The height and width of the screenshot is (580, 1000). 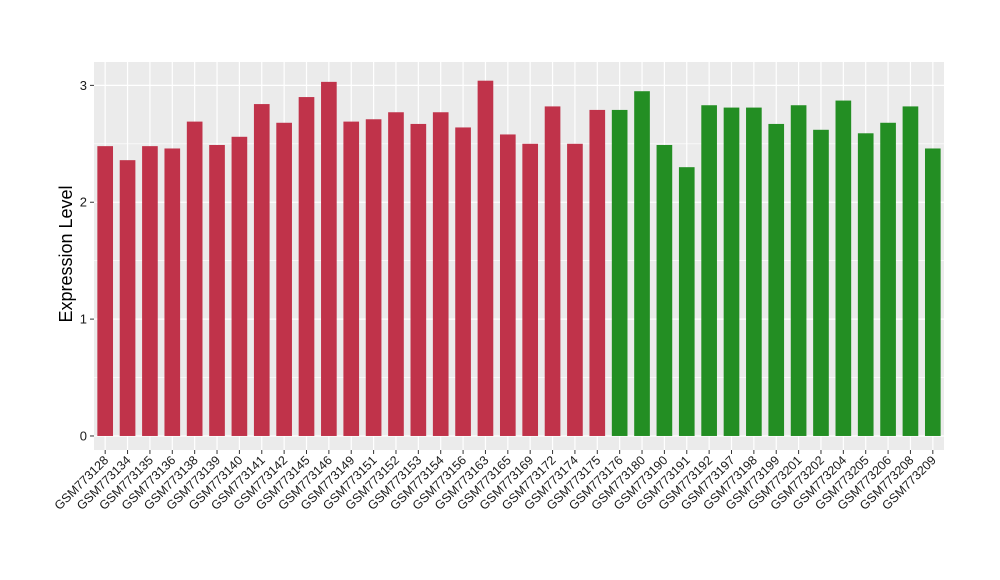 What do you see at coordinates (83, 85) in the screenshot?
I see `y-tick-label: 3` at bounding box center [83, 85].